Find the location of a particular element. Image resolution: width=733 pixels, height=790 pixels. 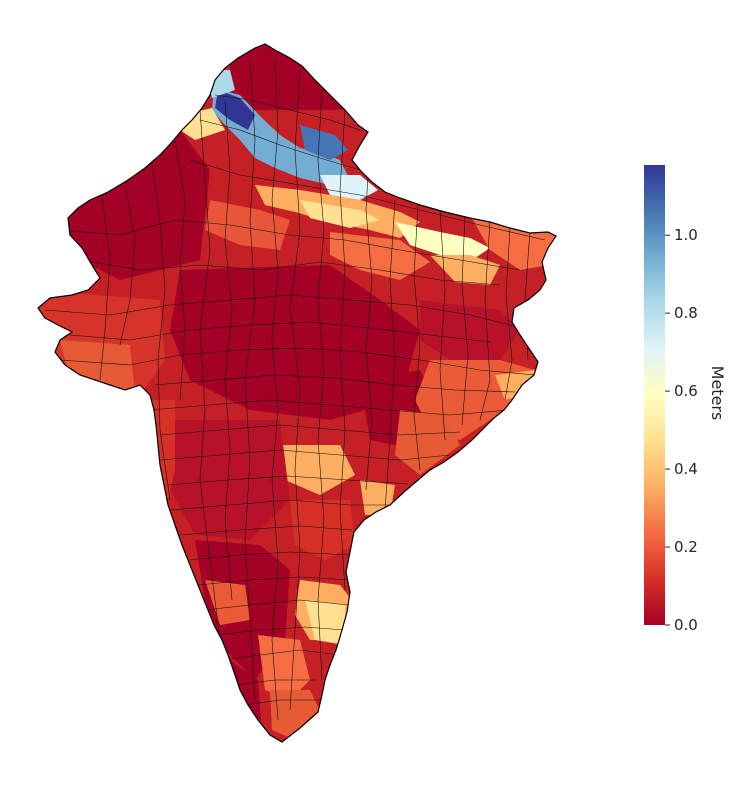

region-tamilnadu-north is located at coordinates (284, 667).